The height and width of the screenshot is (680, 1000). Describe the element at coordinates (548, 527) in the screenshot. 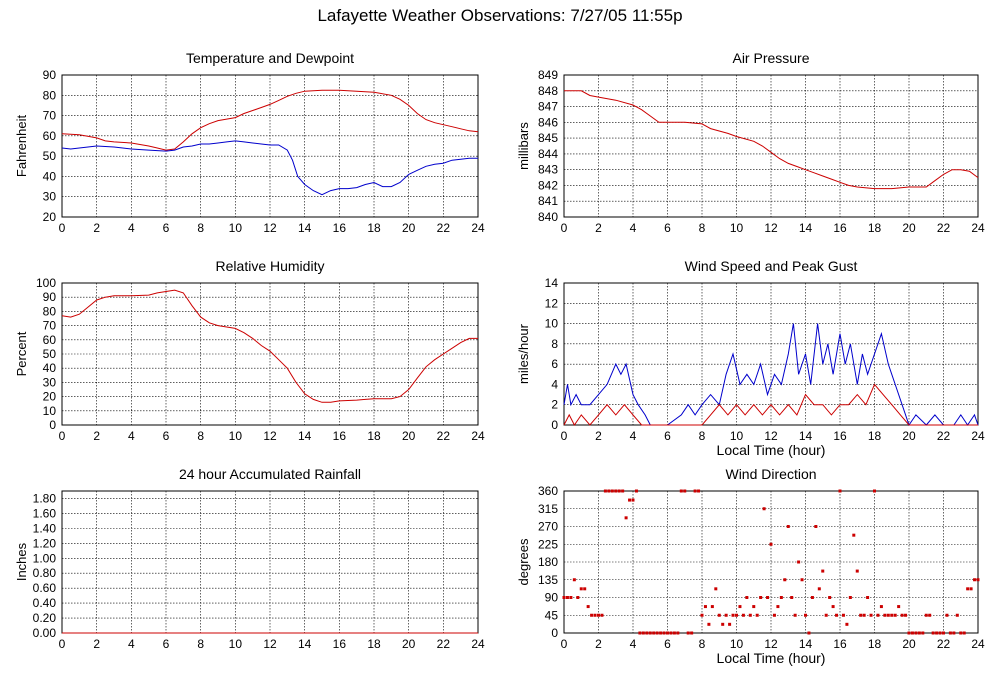

I see `y-tick-label: 270` at that location.